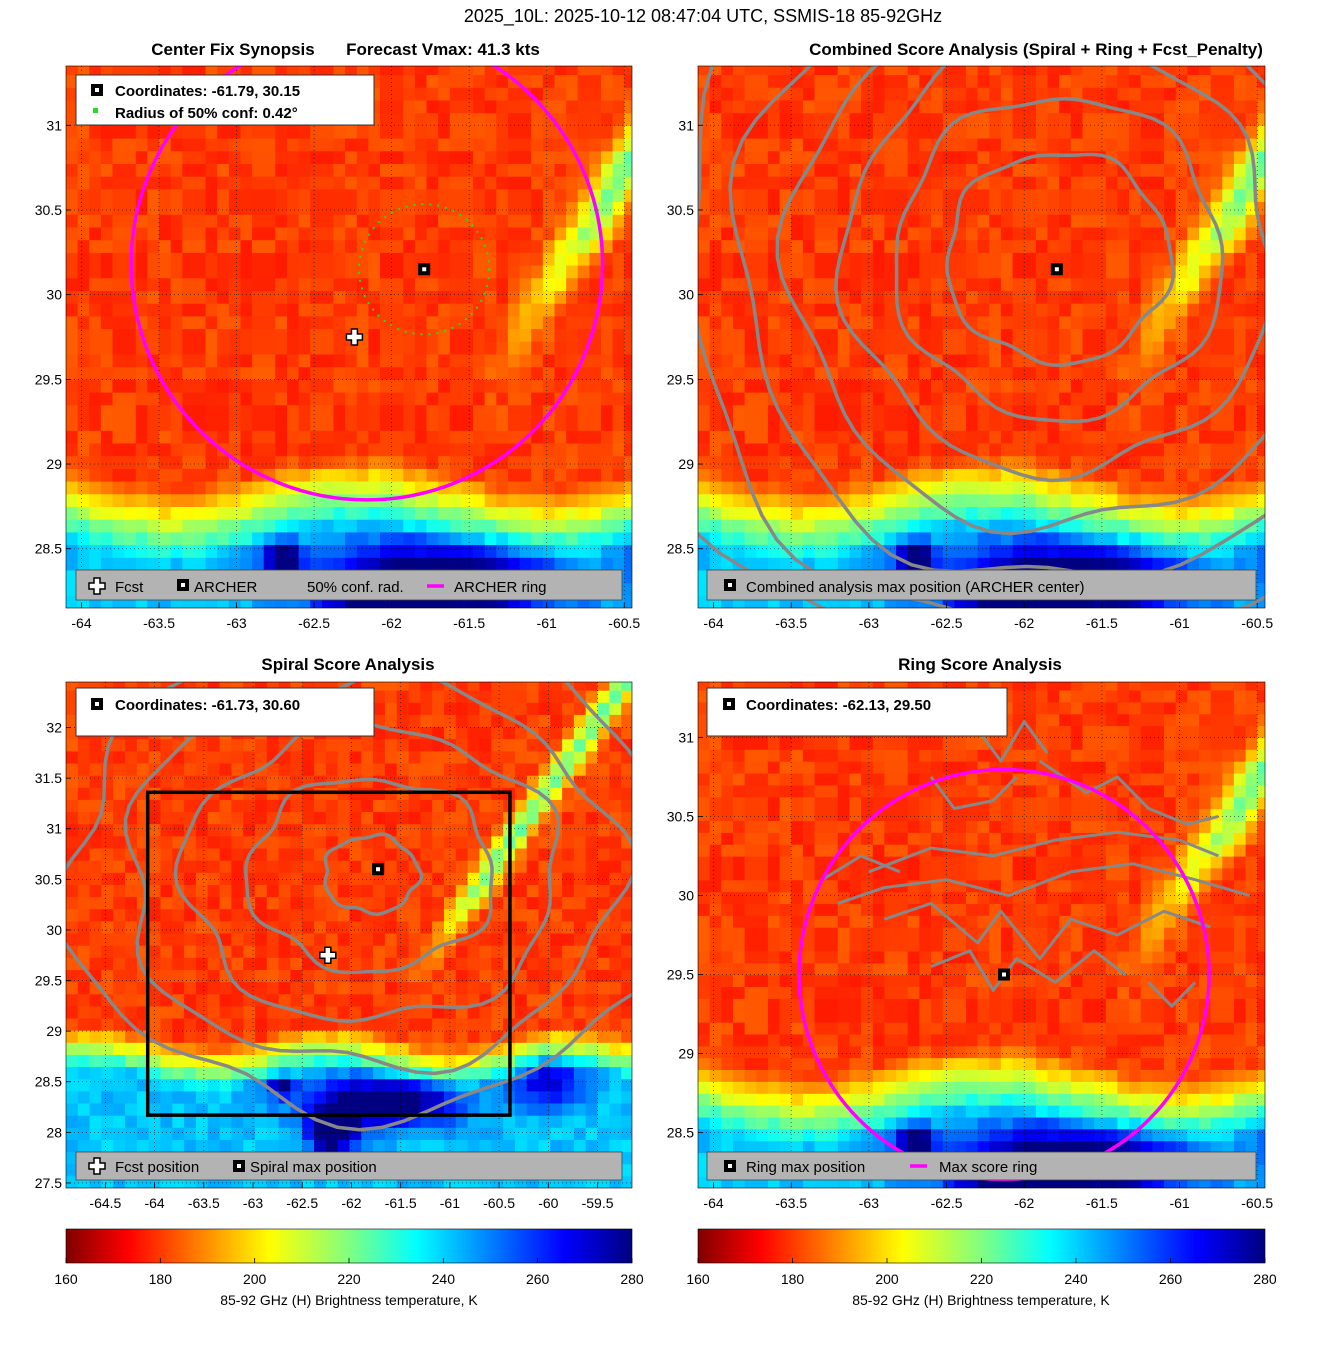 This screenshot has height=1350, width=1317. I want to click on legend-archer: ARCHER, so click(226, 587).